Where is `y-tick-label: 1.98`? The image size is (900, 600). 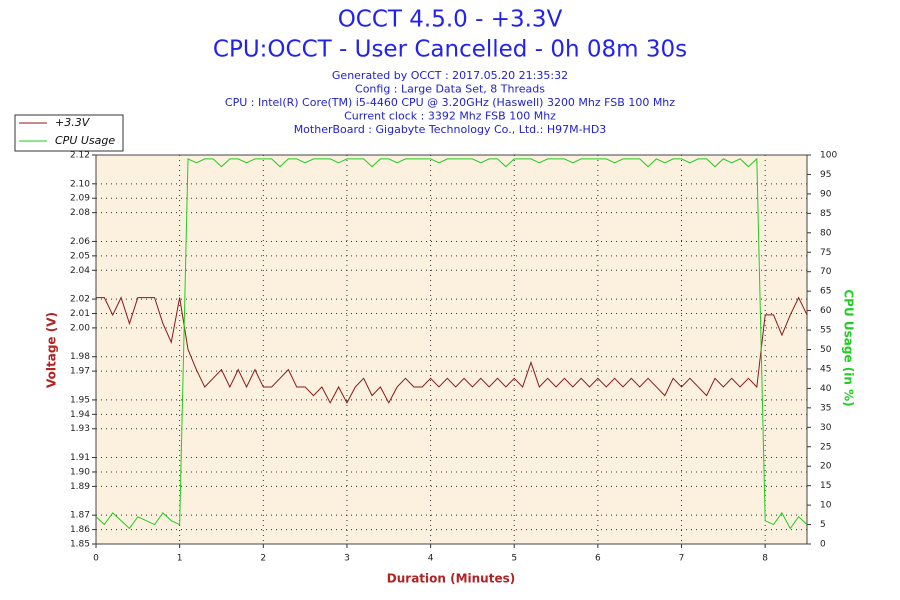 y-tick-label: 1.98 is located at coordinates (80, 357).